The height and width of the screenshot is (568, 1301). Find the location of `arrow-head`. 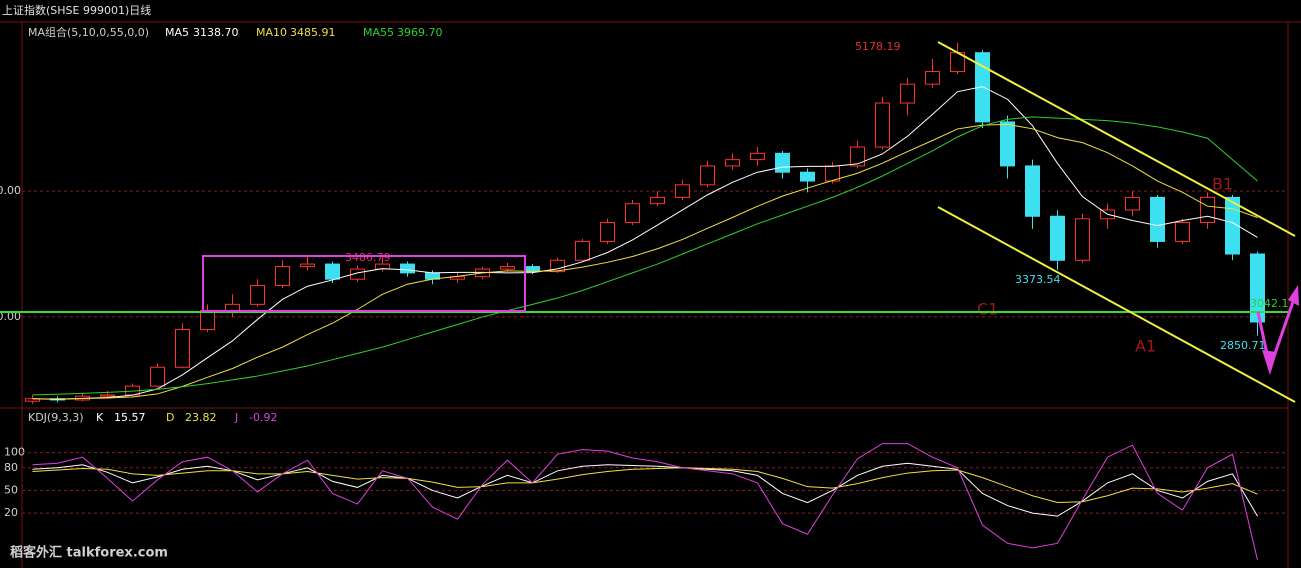

arrow-head is located at coordinates (1293, 295).